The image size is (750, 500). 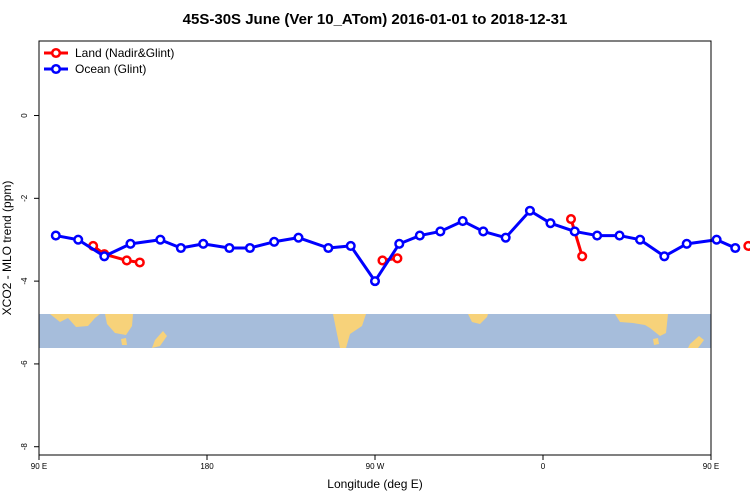 I want to click on x-tick-label: 180, so click(x=207, y=466).